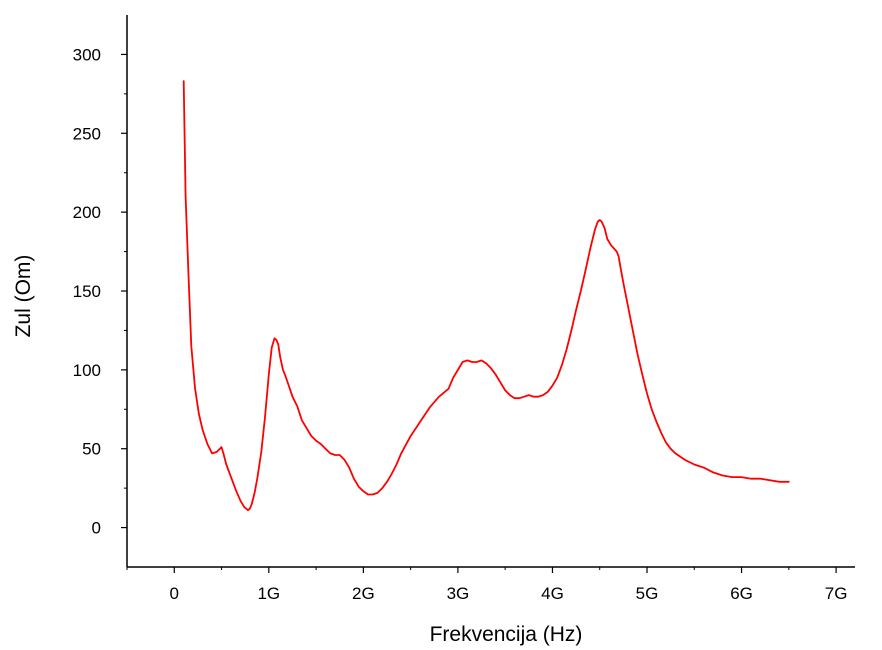  What do you see at coordinates (458, 593) in the screenshot?
I see `x-tick-label: 3G` at bounding box center [458, 593].